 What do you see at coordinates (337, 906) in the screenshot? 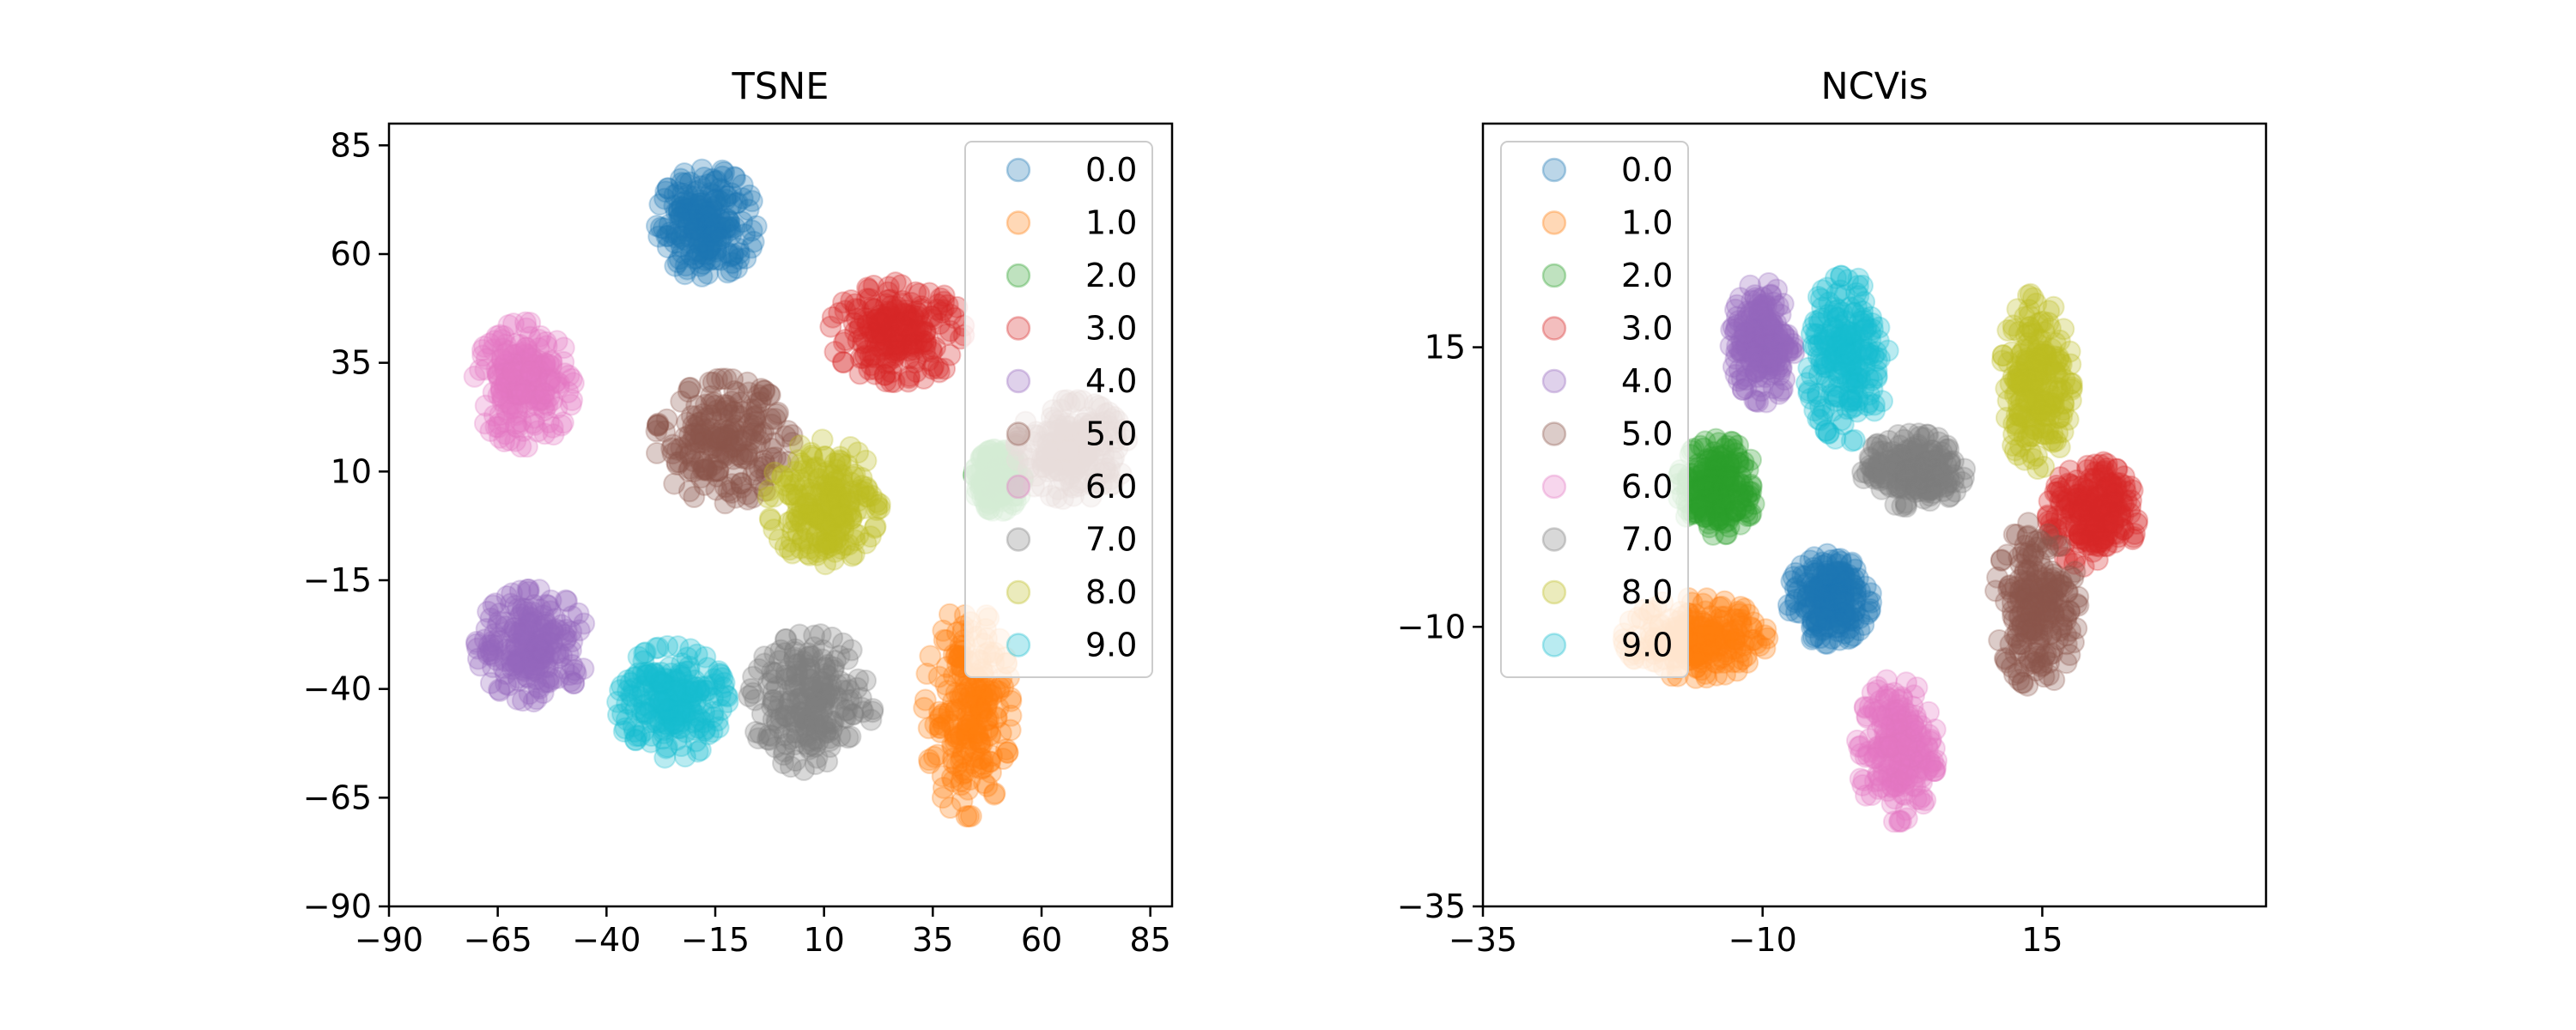
I see `y-tick-label: −90` at bounding box center [337, 906].